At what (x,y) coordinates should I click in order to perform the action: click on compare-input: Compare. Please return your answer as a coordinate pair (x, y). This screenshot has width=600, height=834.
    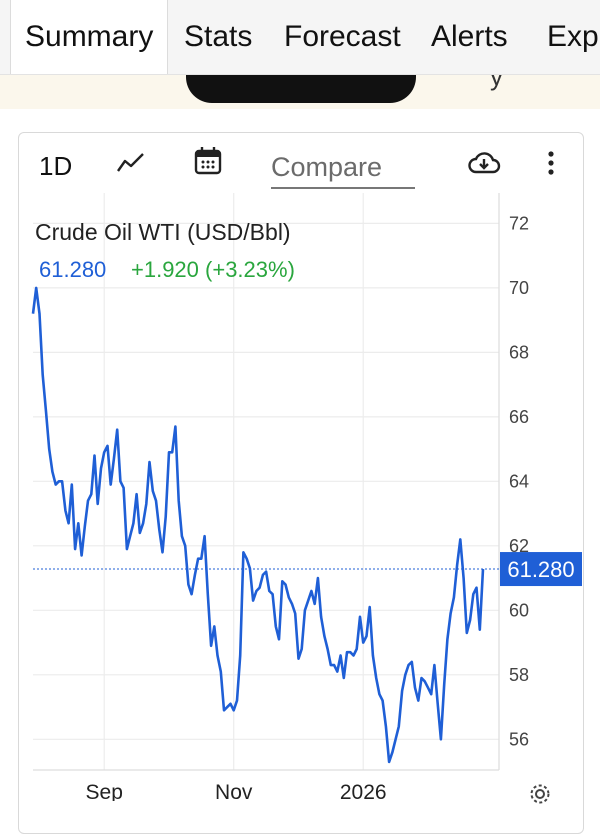
    Looking at the image, I should click on (343, 168).